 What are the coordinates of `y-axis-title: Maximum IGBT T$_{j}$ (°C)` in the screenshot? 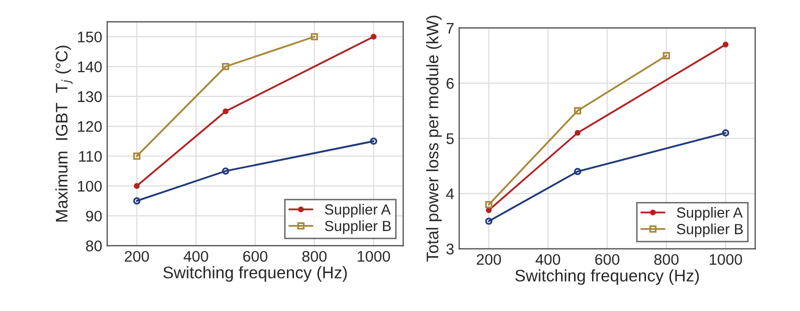 It's located at (64, 134).